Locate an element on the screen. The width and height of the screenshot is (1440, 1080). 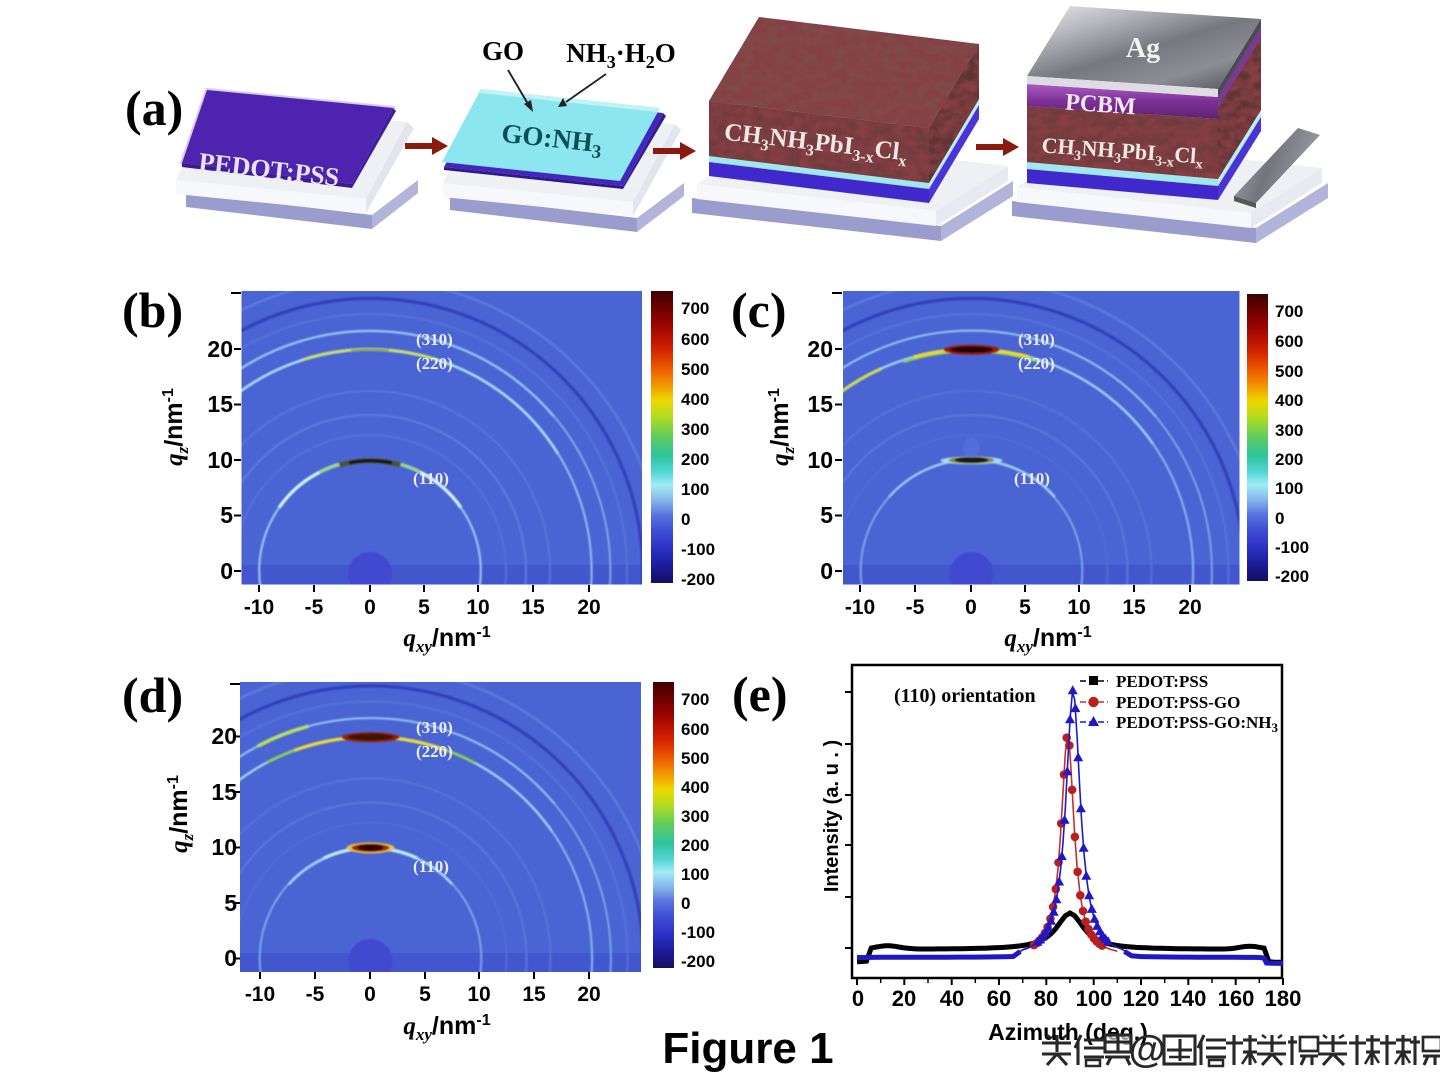
svg-text: Intensity (a. u . ) is located at coordinates (832, 816).